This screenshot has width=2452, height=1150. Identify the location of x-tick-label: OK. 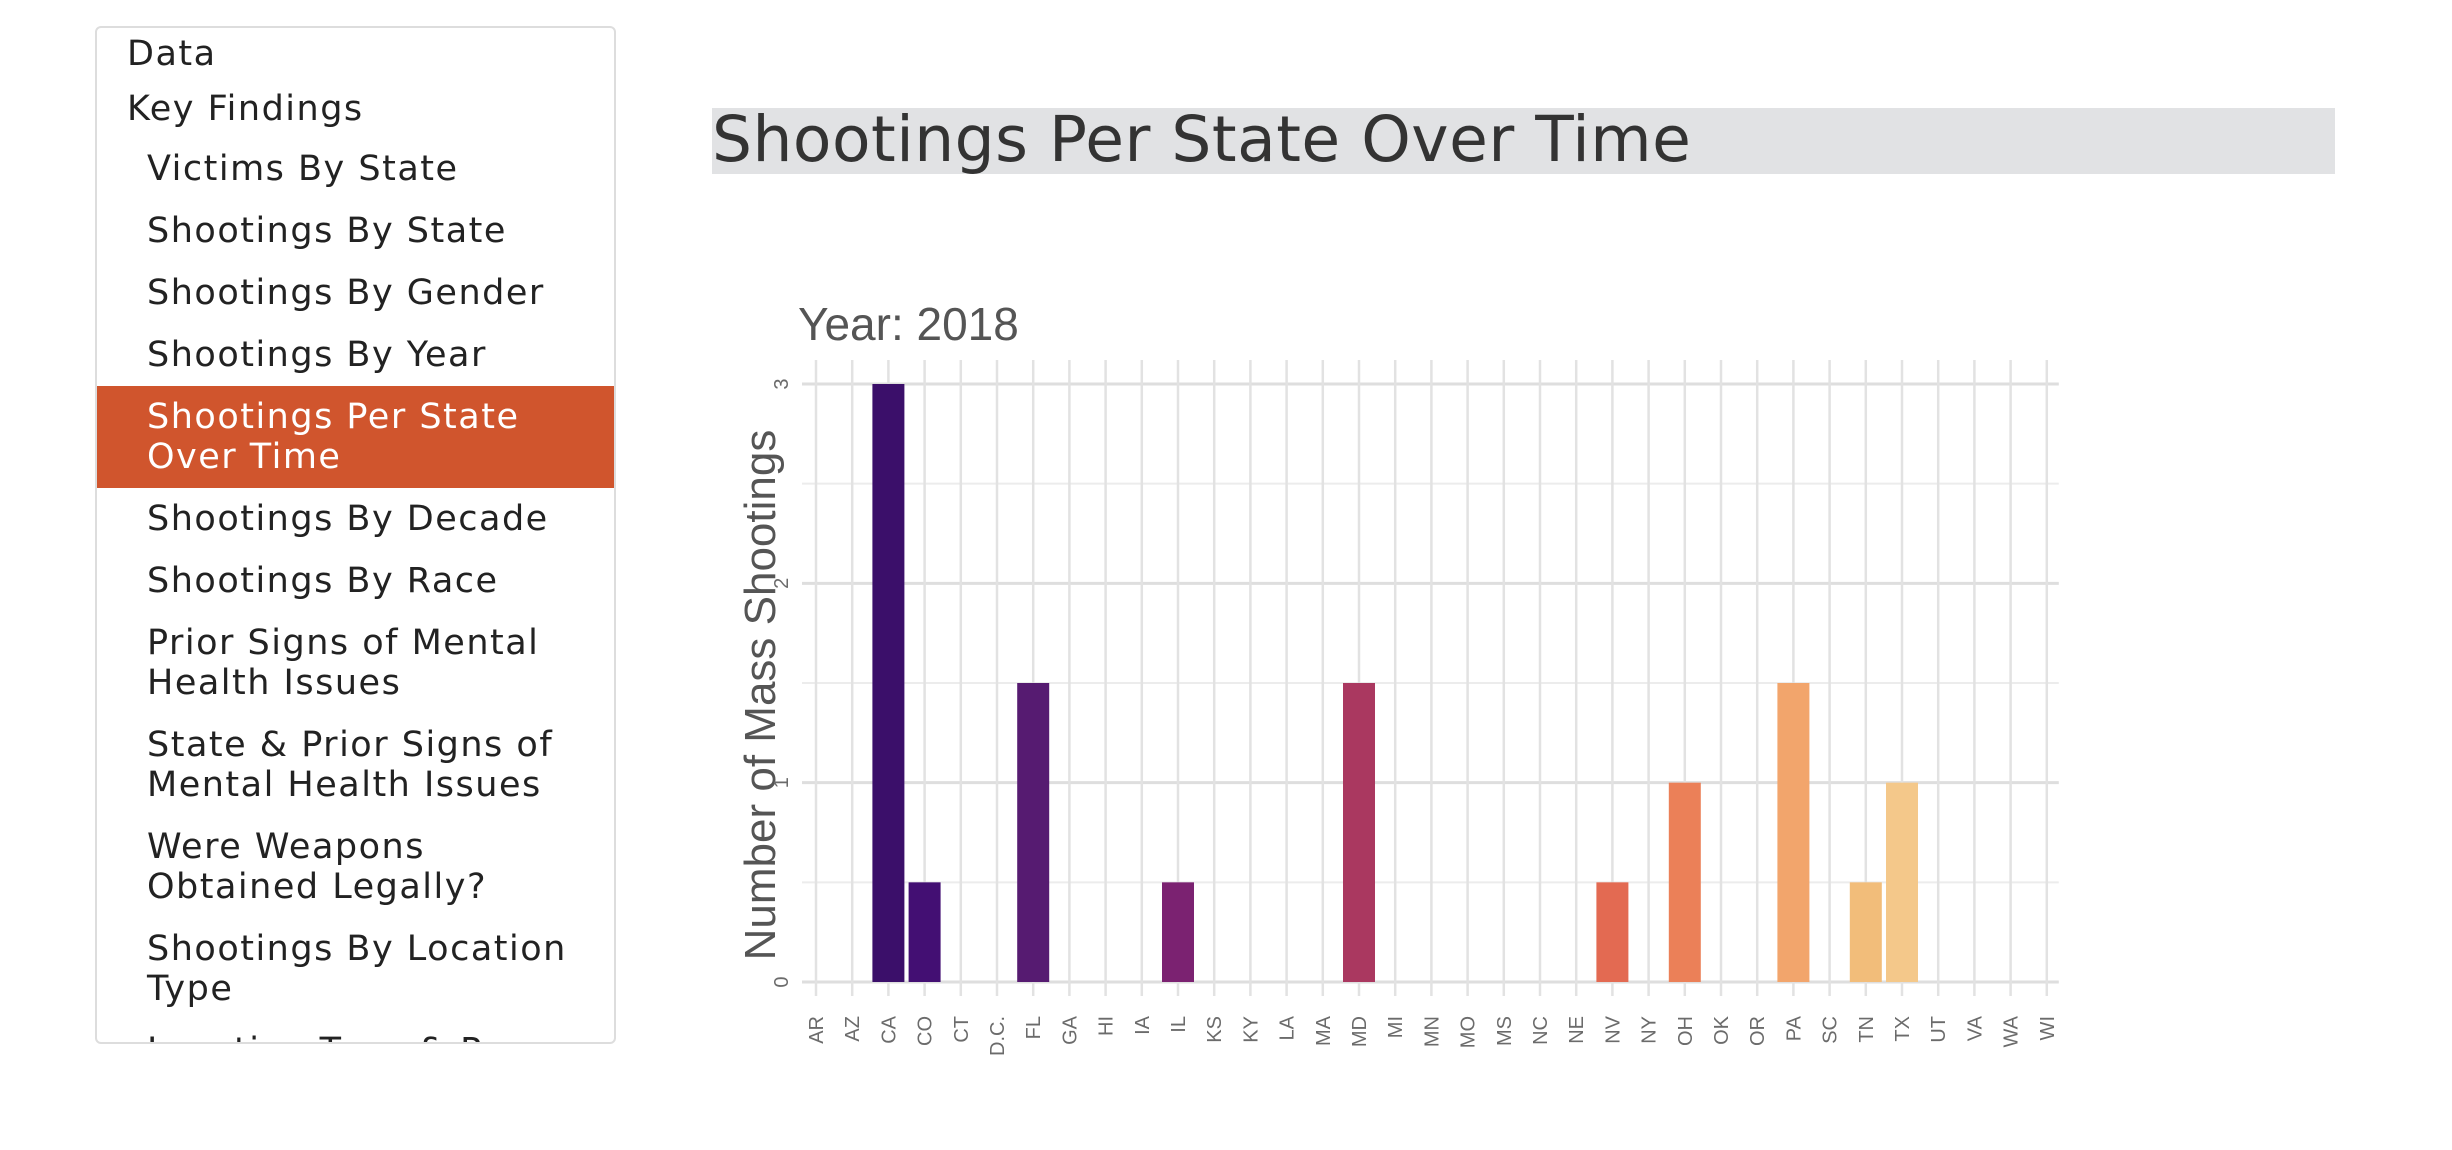
(1722, 1030).